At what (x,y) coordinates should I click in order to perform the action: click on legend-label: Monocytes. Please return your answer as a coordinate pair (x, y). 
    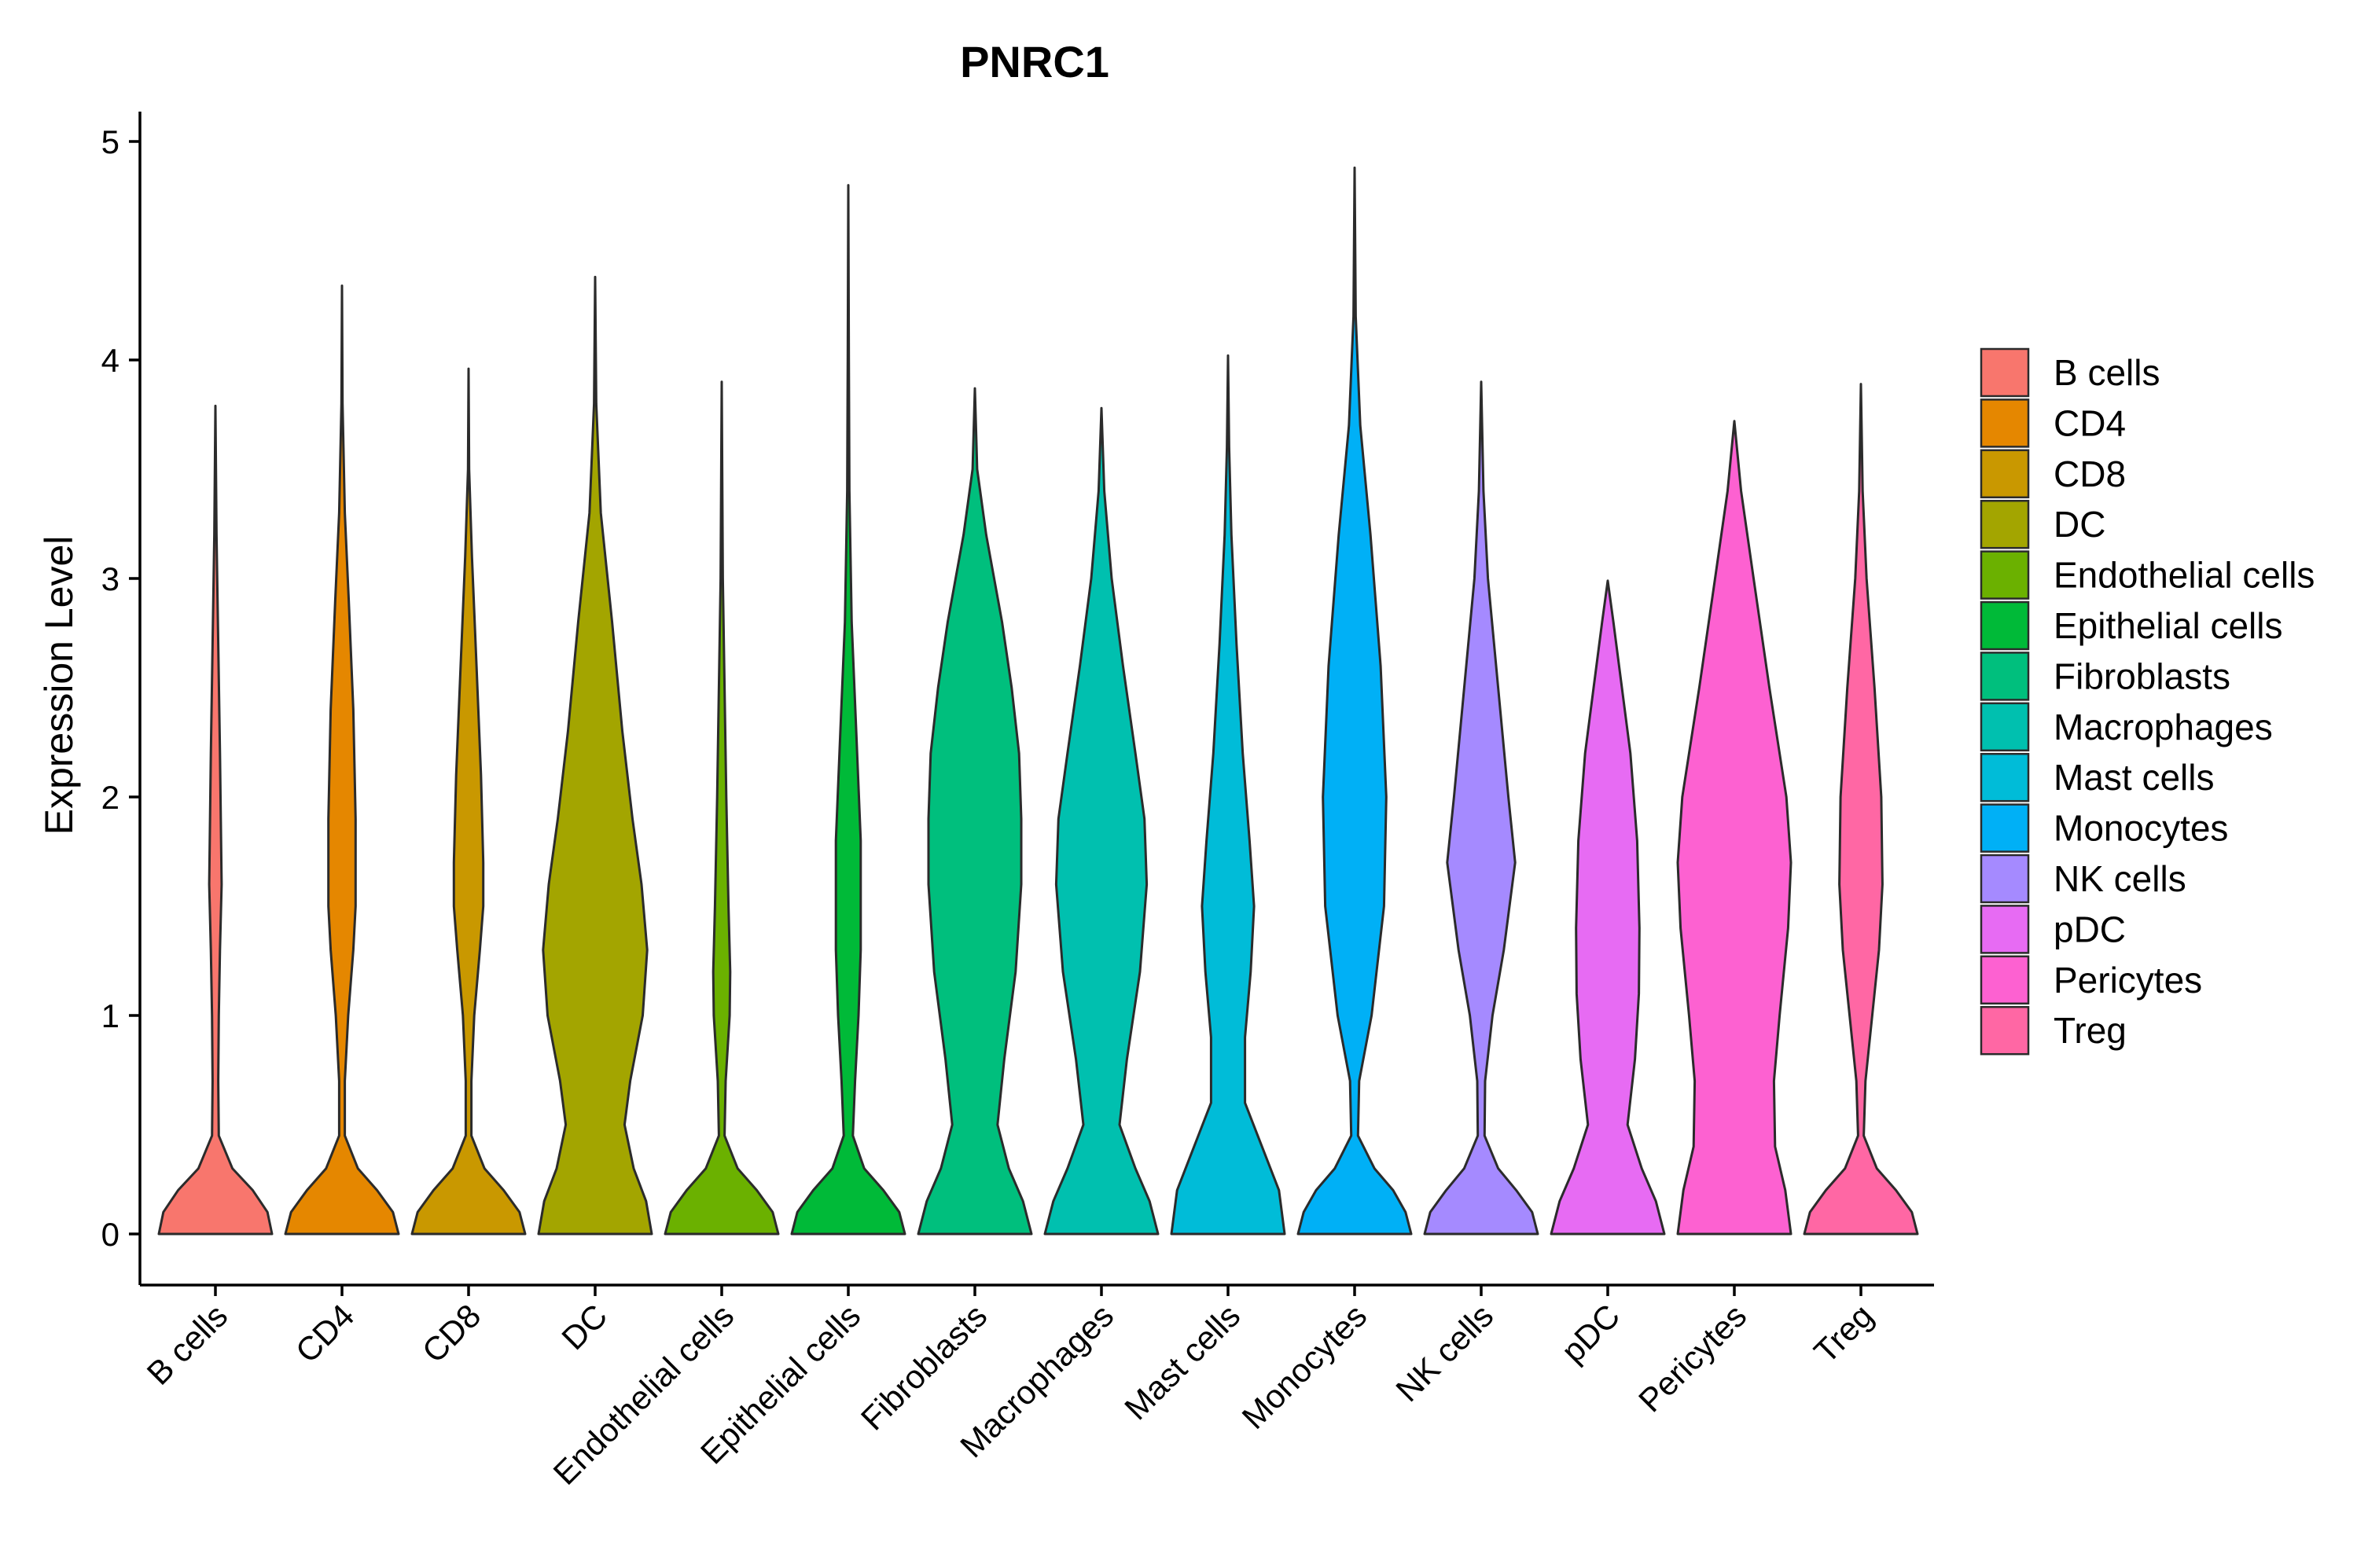
    Looking at the image, I should click on (2141, 829).